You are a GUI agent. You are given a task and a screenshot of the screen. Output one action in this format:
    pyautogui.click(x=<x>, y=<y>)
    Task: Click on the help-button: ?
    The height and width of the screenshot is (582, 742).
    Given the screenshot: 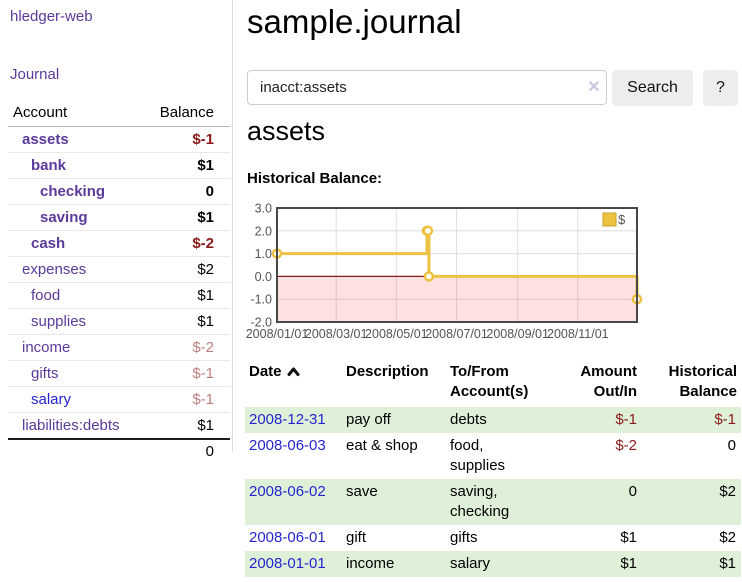 What is the action you would take?
    pyautogui.click(x=720, y=88)
    